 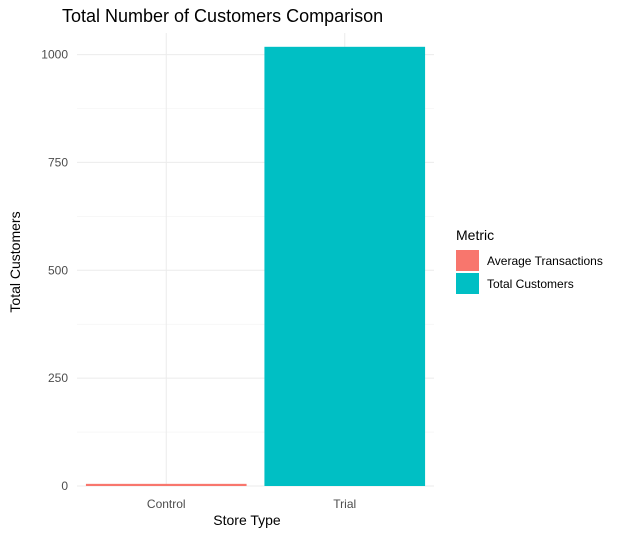 What do you see at coordinates (545, 261) in the screenshot?
I see `legend-label: Average Transactions` at bounding box center [545, 261].